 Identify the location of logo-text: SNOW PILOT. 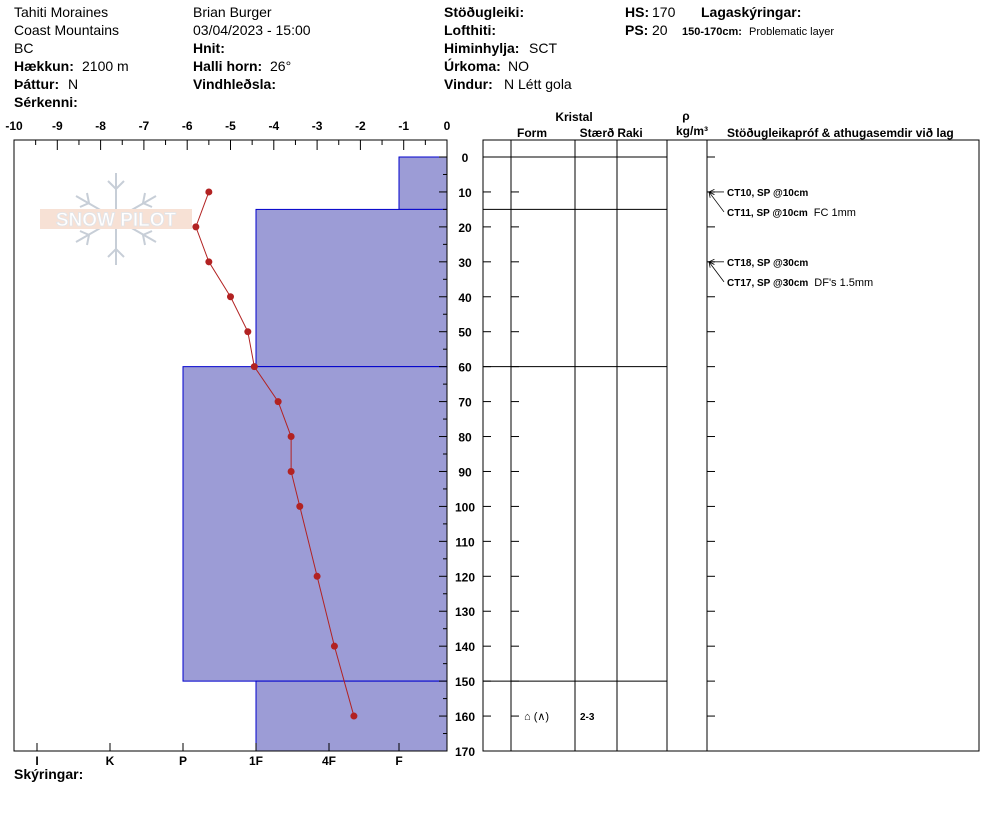
(116, 220).